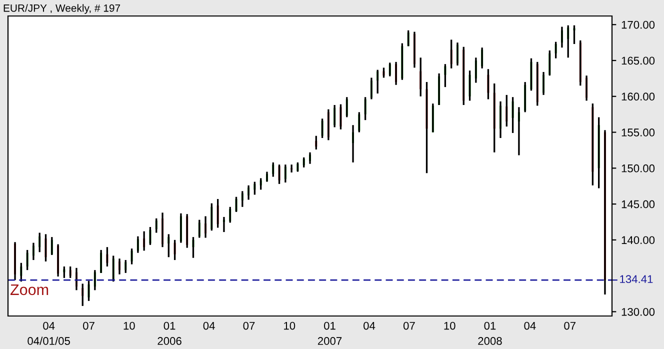 The width and height of the screenshot is (664, 349). What do you see at coordinates (638, 24) in the screenshot?
I see `y-tick-label: 170.00` at bounding box center [638, 24].